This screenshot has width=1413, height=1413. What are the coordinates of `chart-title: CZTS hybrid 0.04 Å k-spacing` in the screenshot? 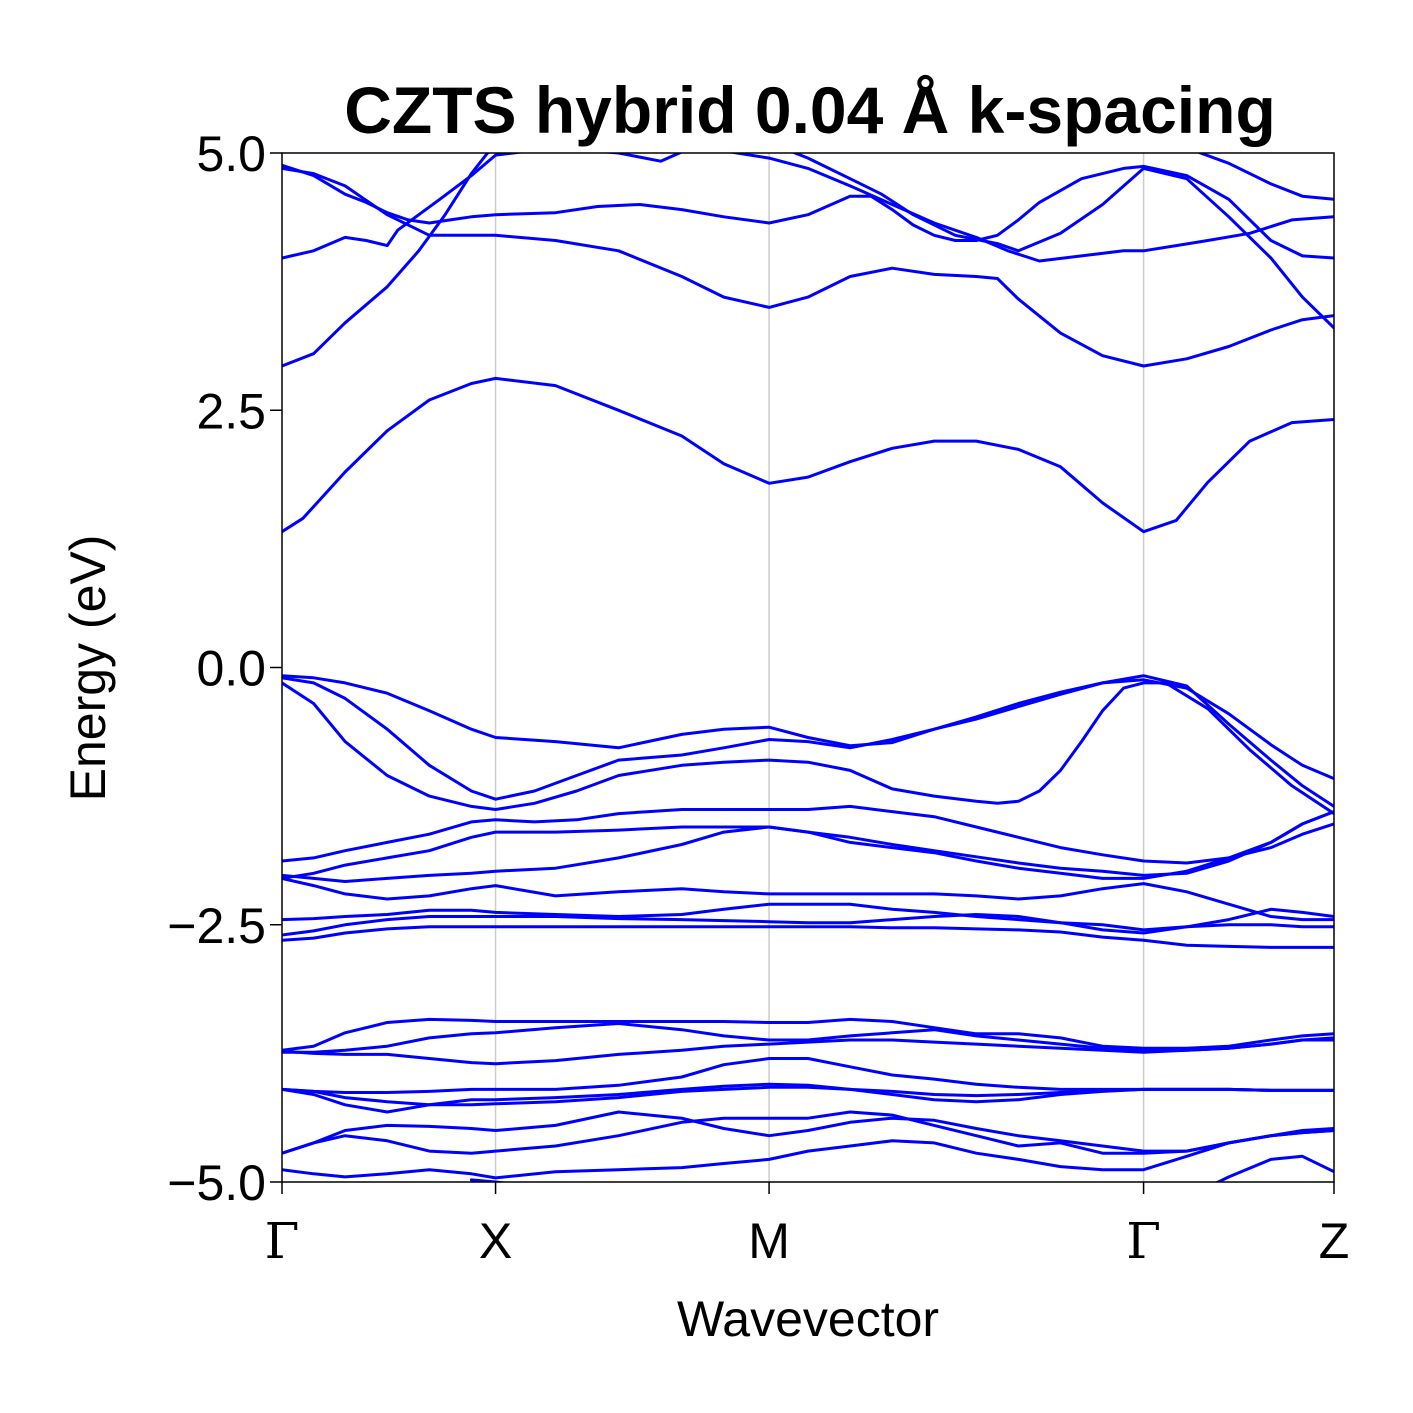 It's located at (810, 110).